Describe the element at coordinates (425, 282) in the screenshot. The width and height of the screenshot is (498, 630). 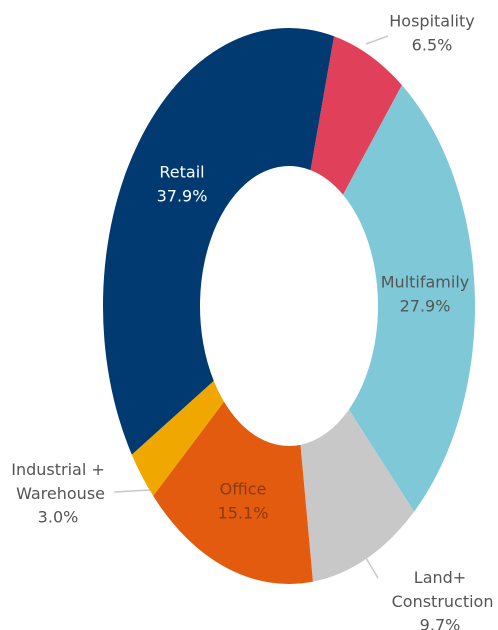
I see `slice-label: Multifamily` at that location.